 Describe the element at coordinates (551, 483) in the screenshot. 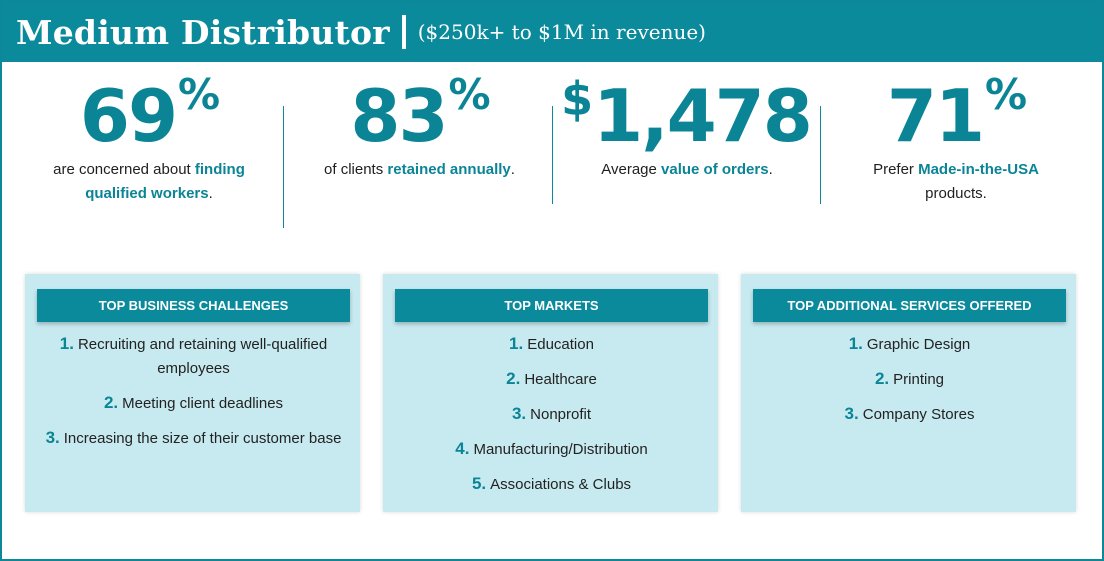

I see `list-item: 5. Associations & Clubs` at that location.